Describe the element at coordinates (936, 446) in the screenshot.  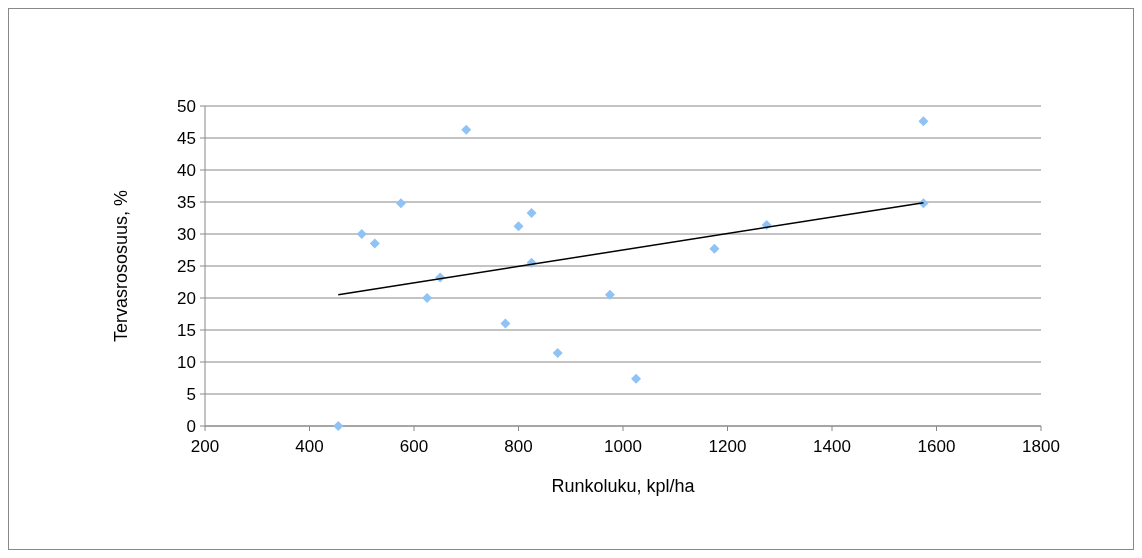
I see `x-tick-label: 1600` at that location.